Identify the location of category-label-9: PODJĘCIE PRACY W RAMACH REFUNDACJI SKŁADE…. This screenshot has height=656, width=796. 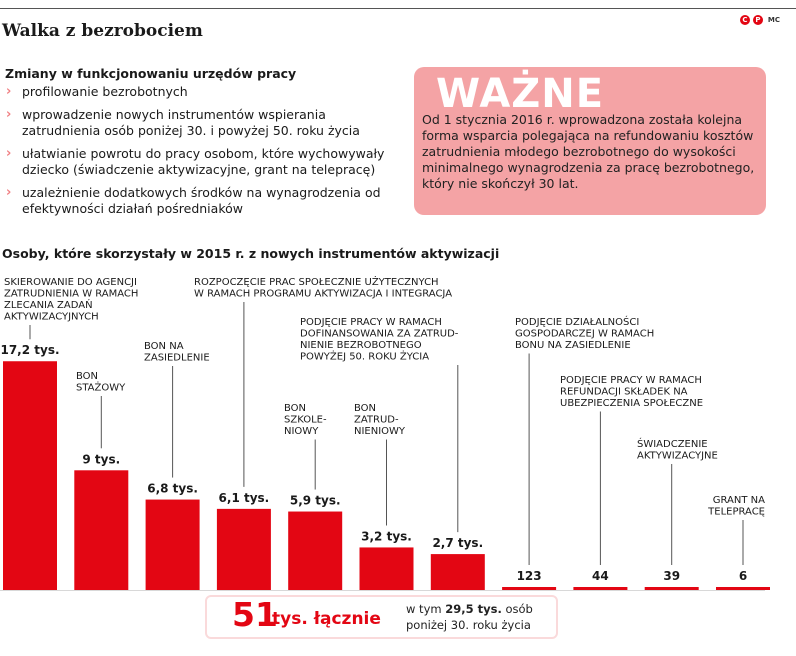
(631, 392).